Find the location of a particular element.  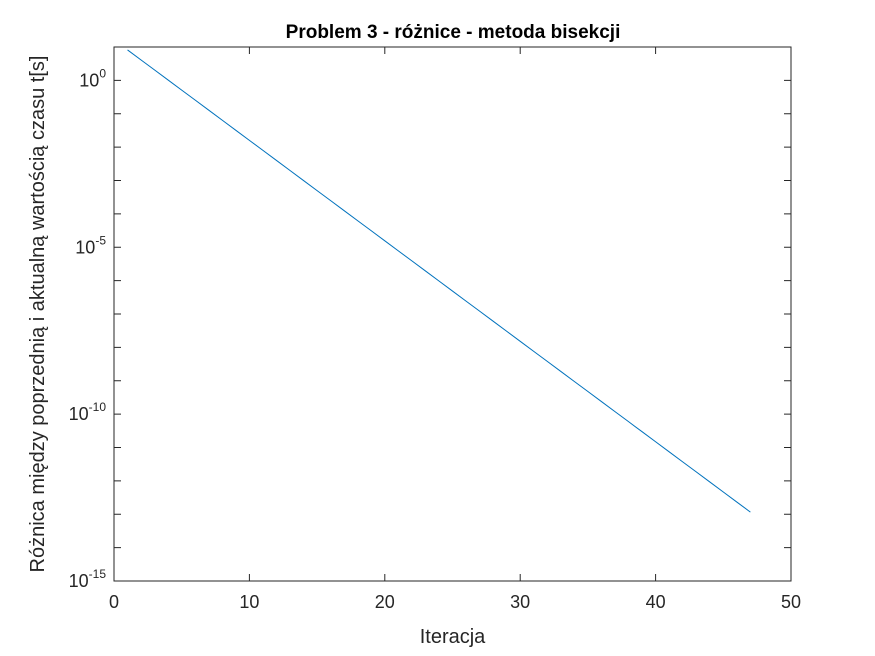

x-tick-label: 0 is located at coordinates (114, 602).